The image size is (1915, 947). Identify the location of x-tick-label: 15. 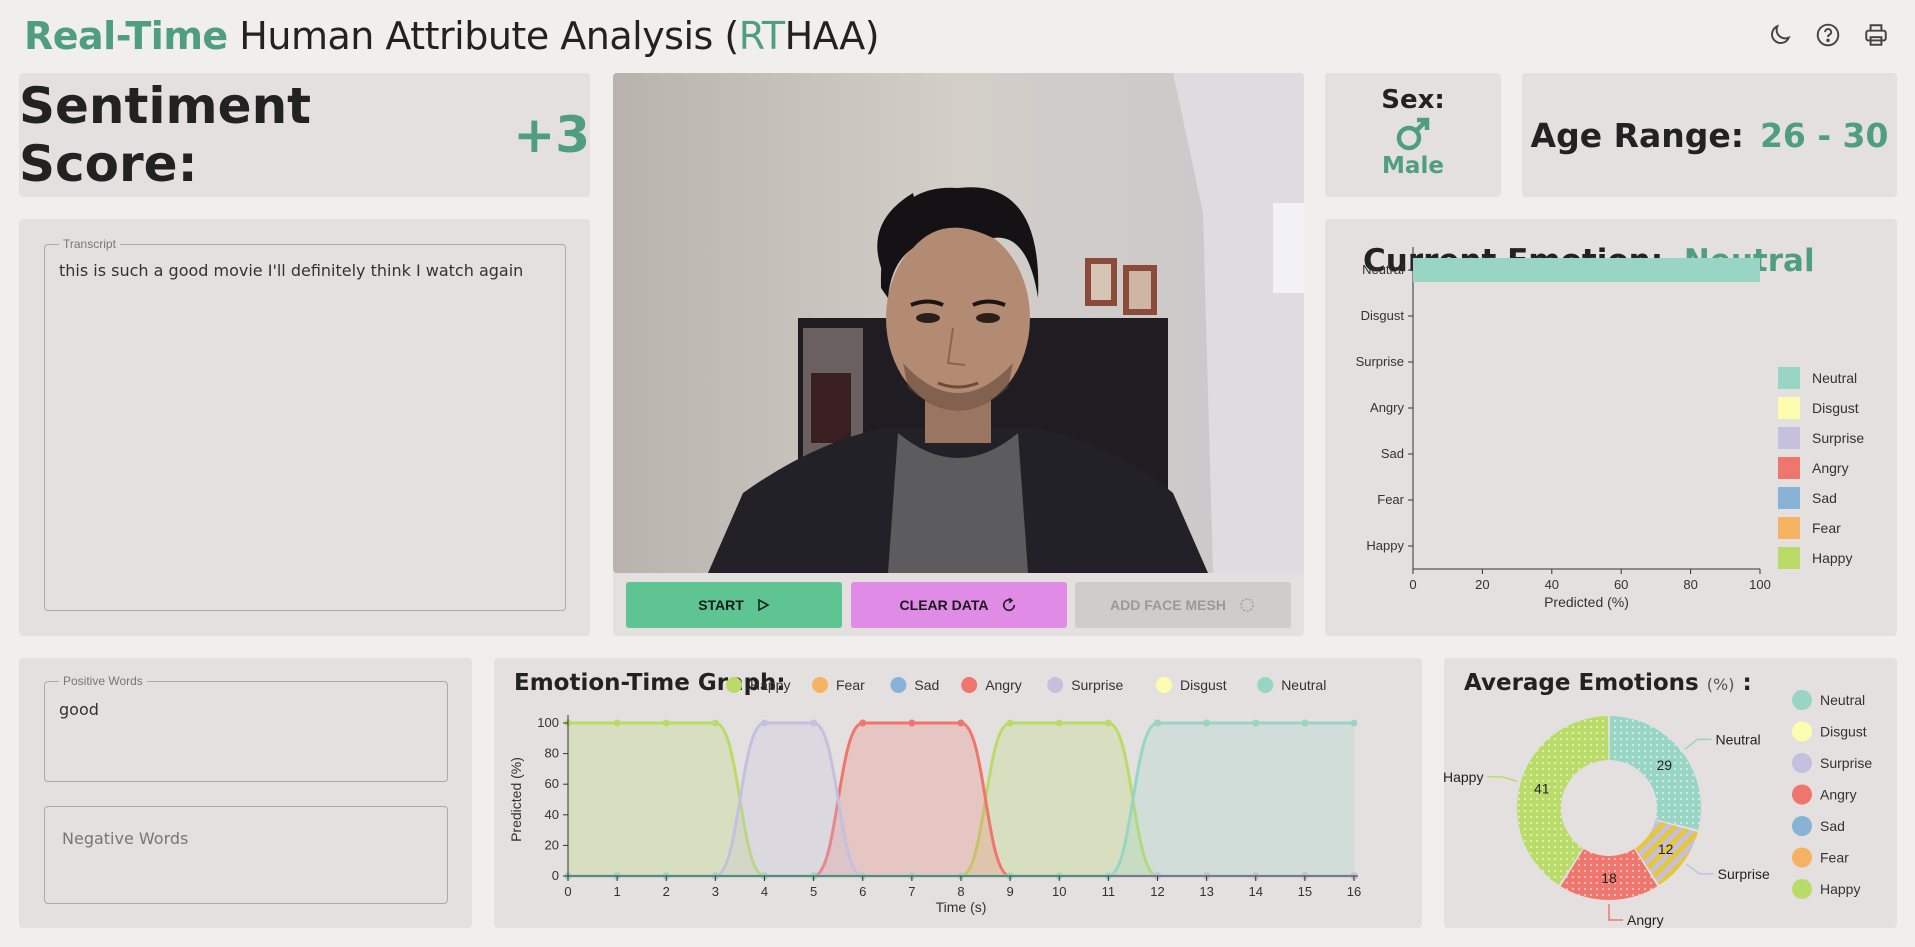
(1305, 891).